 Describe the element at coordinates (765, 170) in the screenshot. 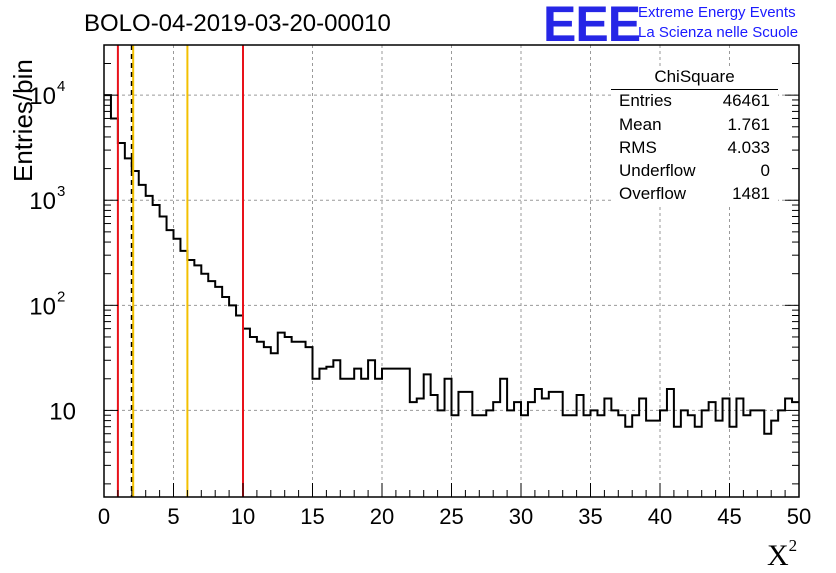

I see `stats-value: 0` at that location.